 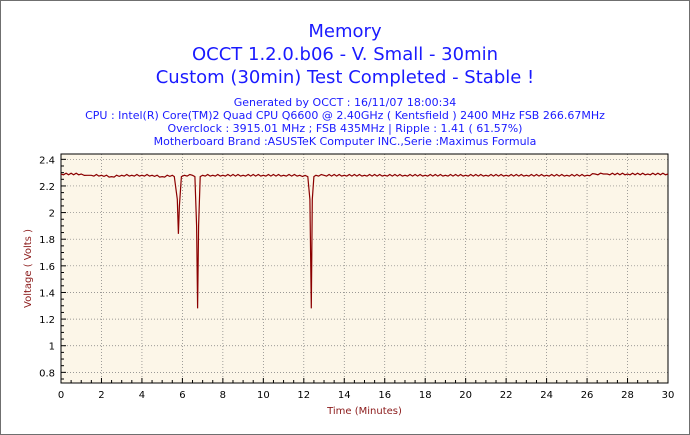 What do you see at coordinates (668, 395) in the screenshot?
I see `x-tick-label: 30` at bounding box center [668, 395].